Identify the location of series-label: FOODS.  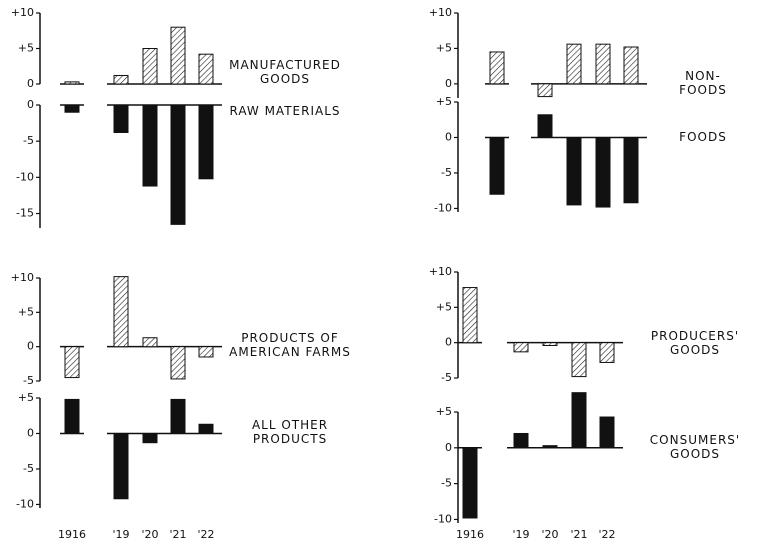
(703, 137).